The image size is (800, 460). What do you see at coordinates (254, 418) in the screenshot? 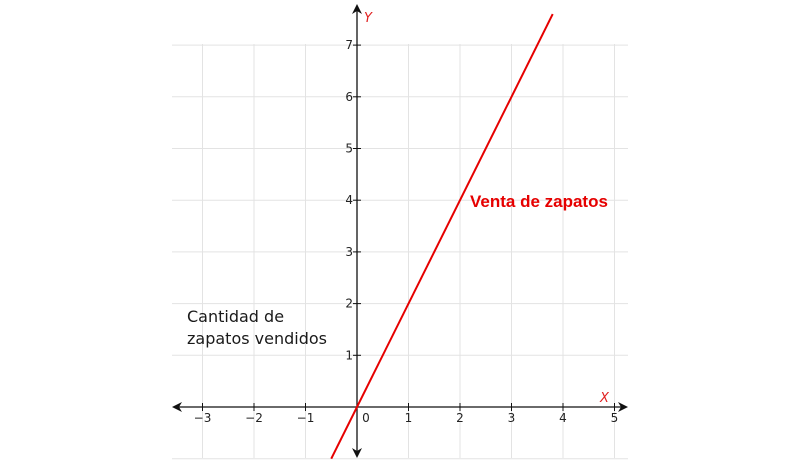
I see `x-tick-label: −2` at bounding box center [254, 418].